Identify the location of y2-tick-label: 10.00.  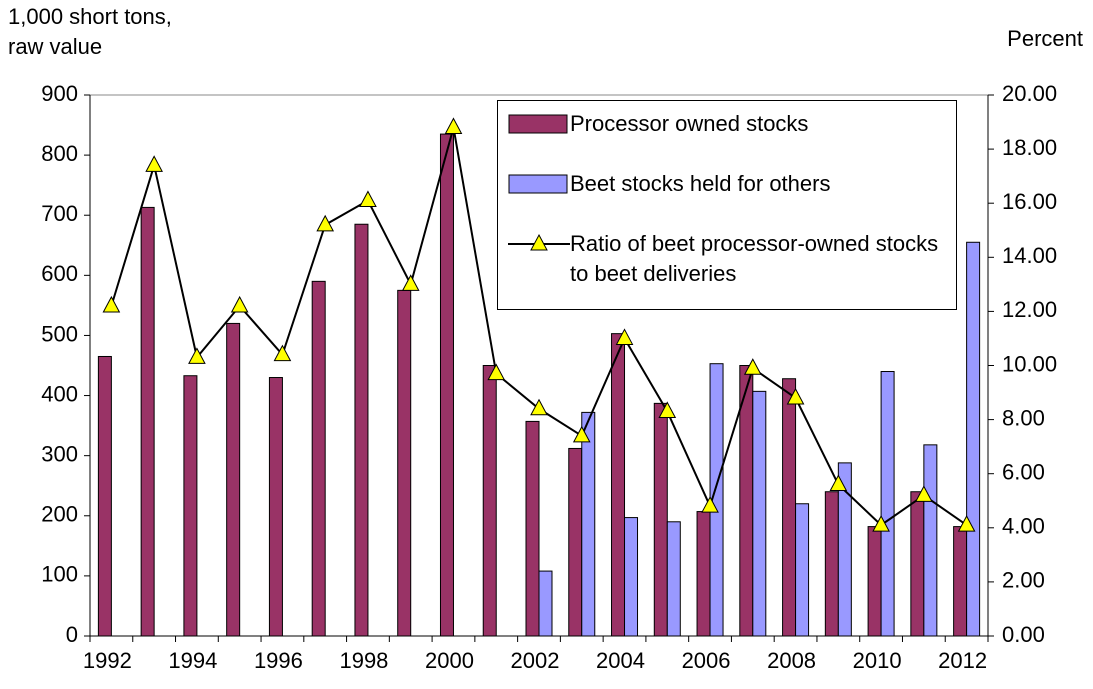
(1029, 363).